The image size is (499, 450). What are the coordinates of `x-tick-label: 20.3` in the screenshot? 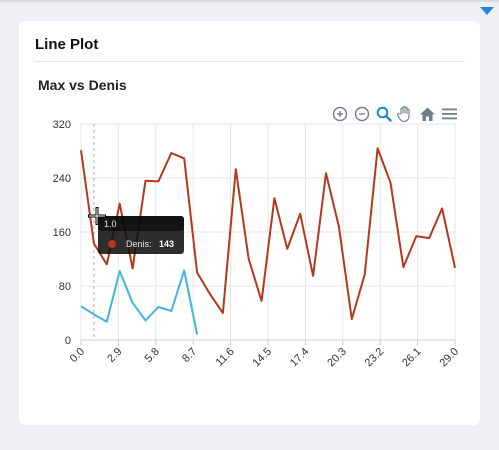 It's located at (337, 358).